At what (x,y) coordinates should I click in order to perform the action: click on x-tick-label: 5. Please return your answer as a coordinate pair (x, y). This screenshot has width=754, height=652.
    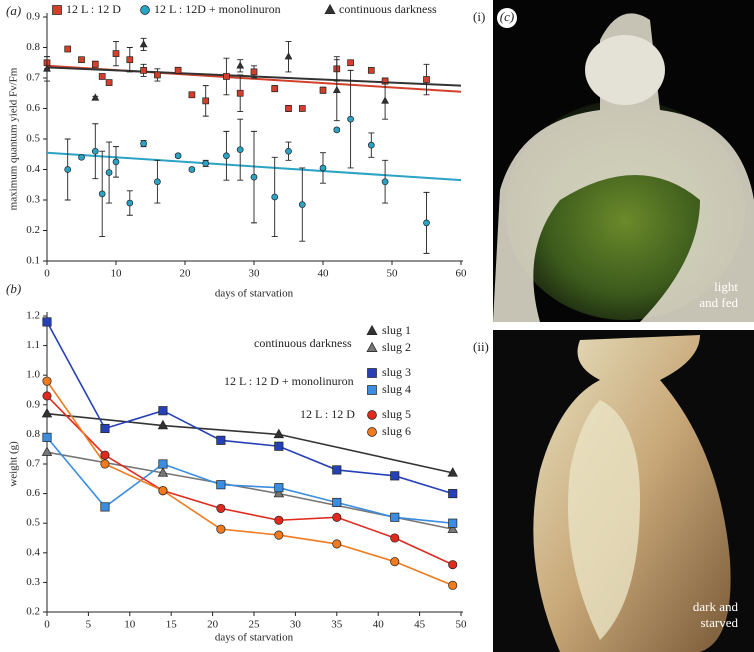
    Looking at the image, I should click on (89, 625).